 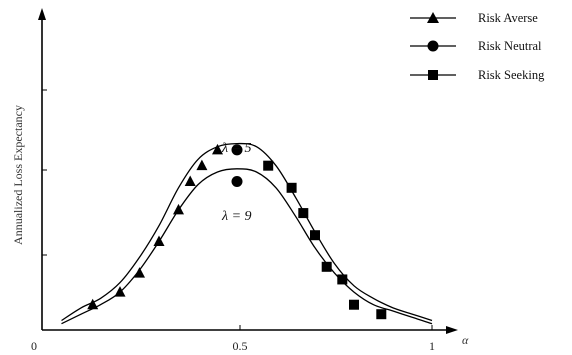 I want to click on legend-item-risk-seeking: Risk Seeking, so click(x=477, y=75).